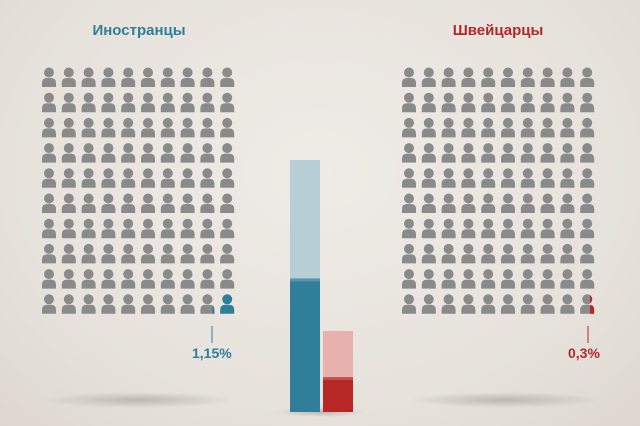  I want to click on title-swiss: Швейцарцы, so click(498, 30).